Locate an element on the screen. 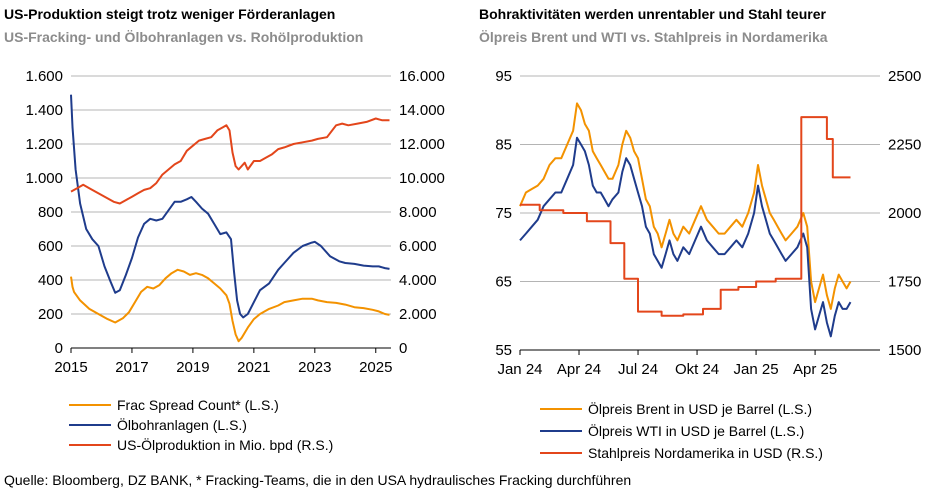  left-x-tick-label: 2021 is located at coordinates (253, 367).